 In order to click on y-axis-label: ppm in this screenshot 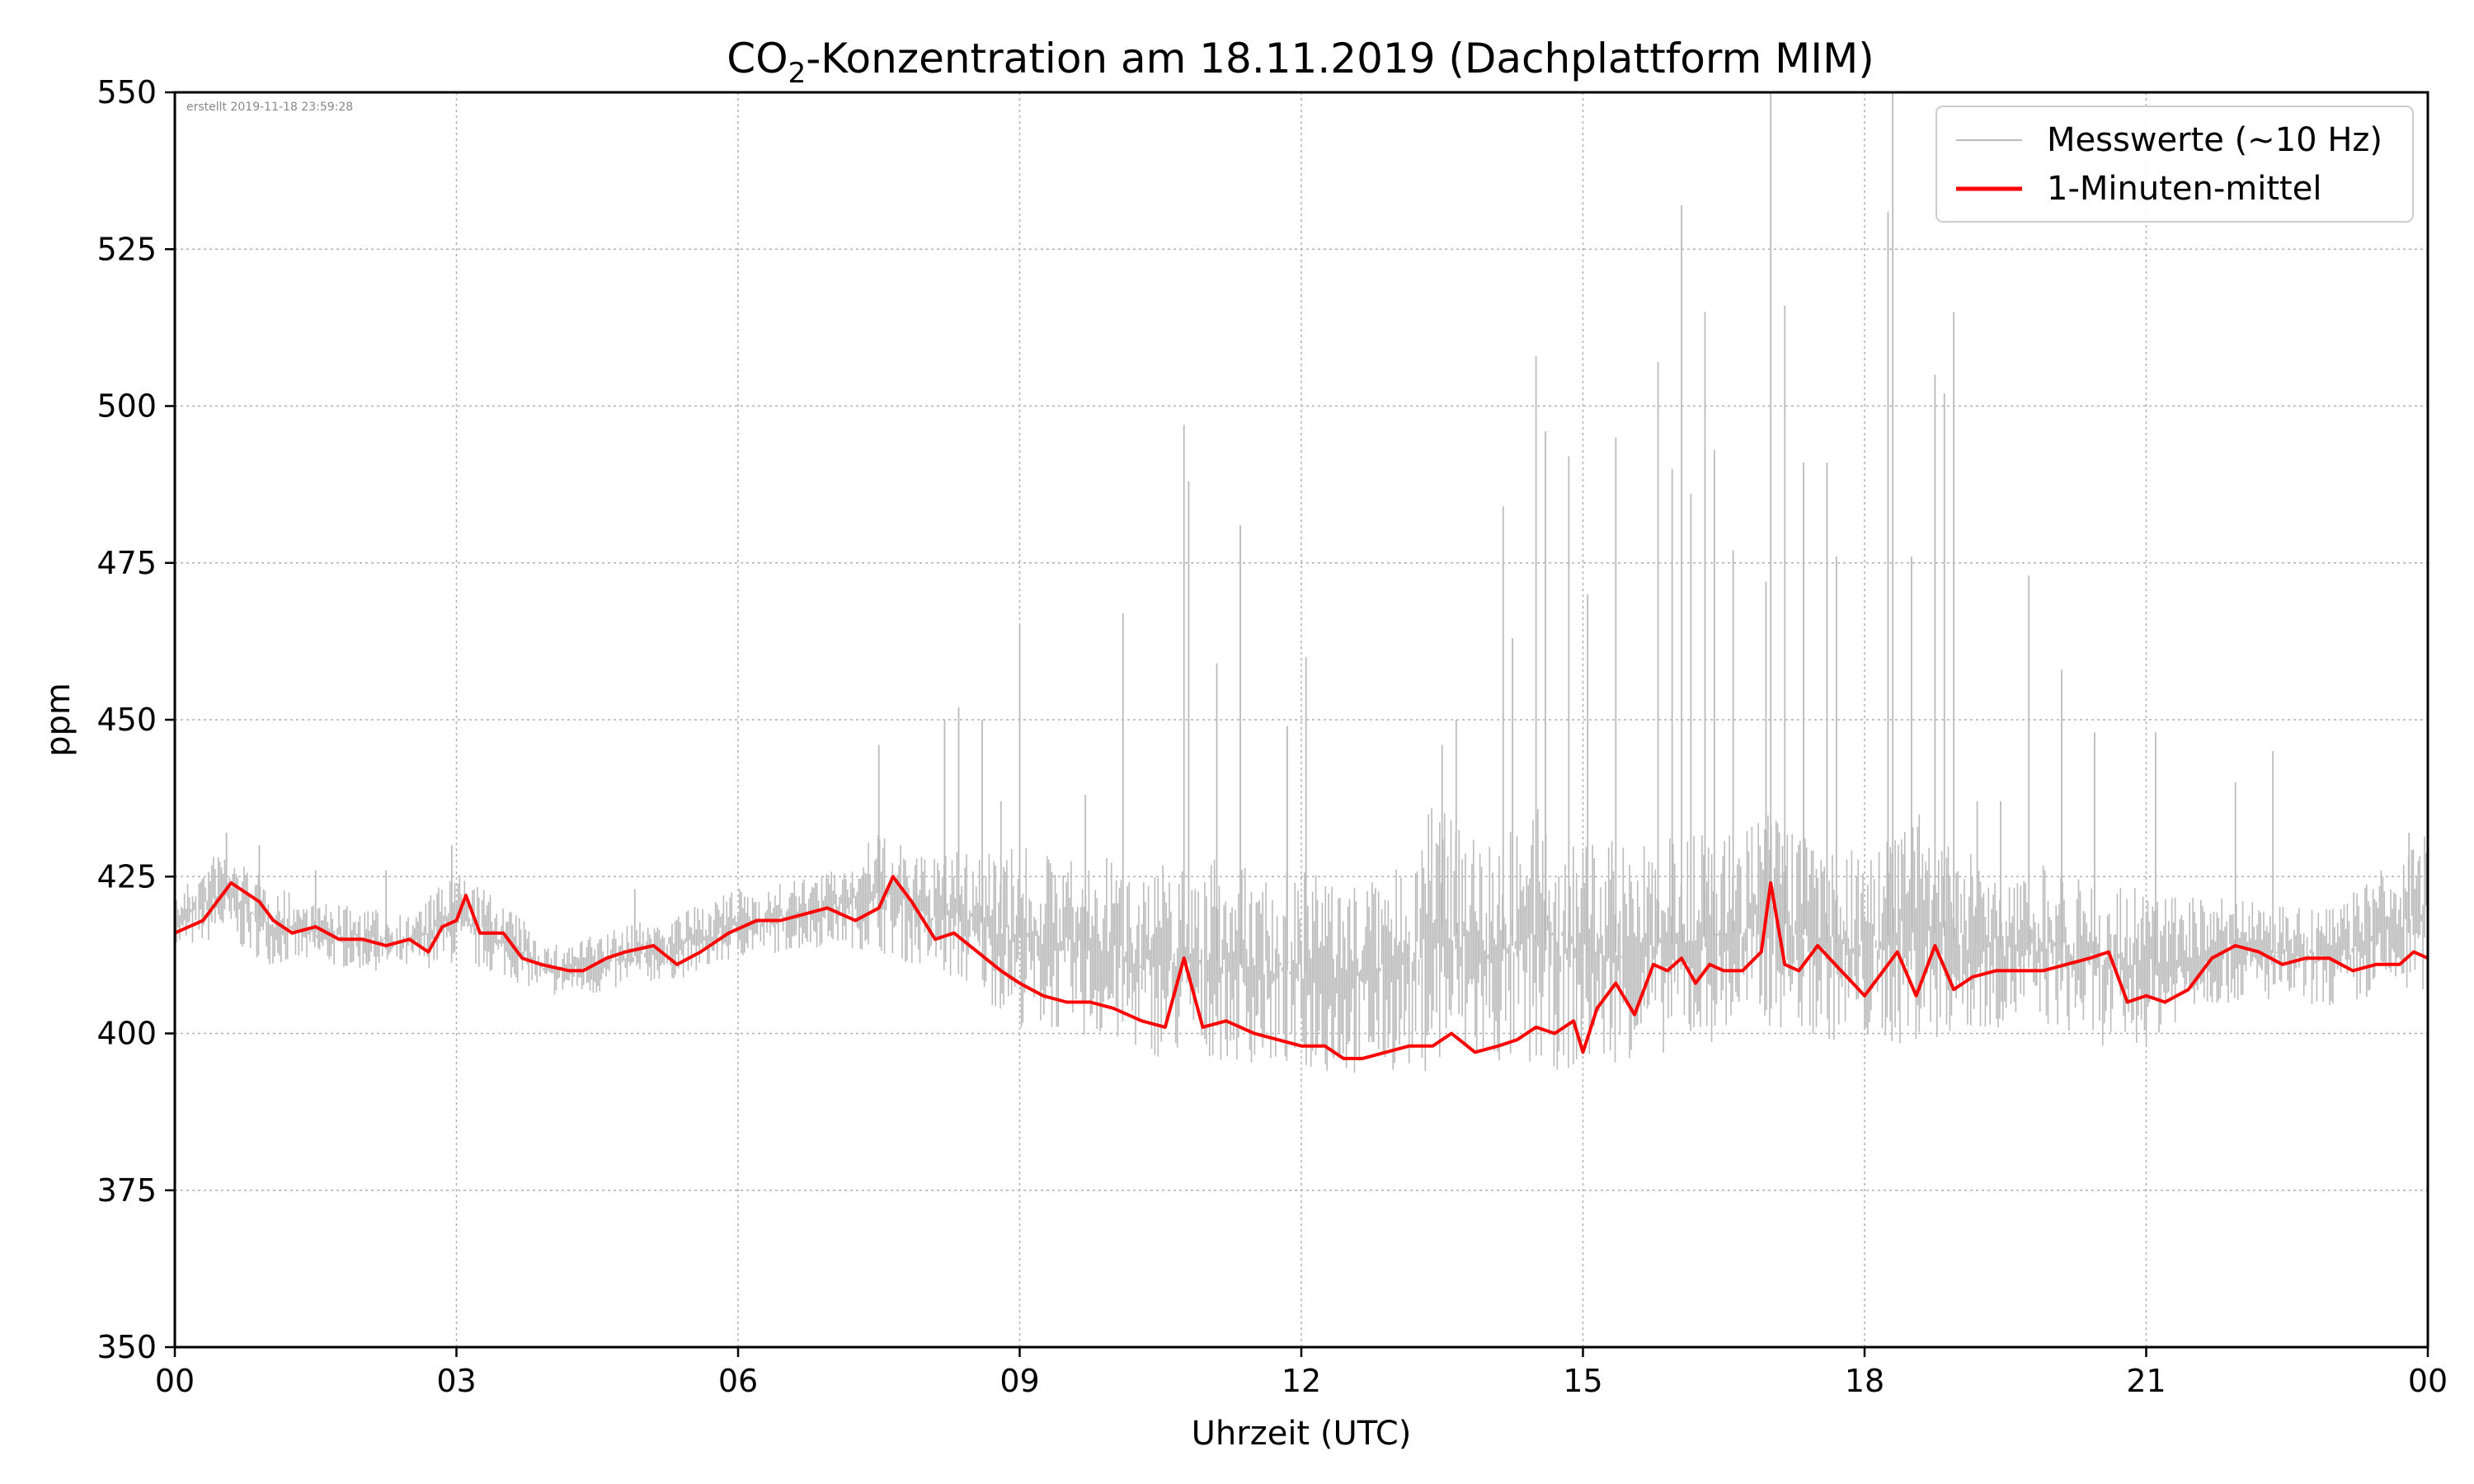, I will do `click(59, 720)`.